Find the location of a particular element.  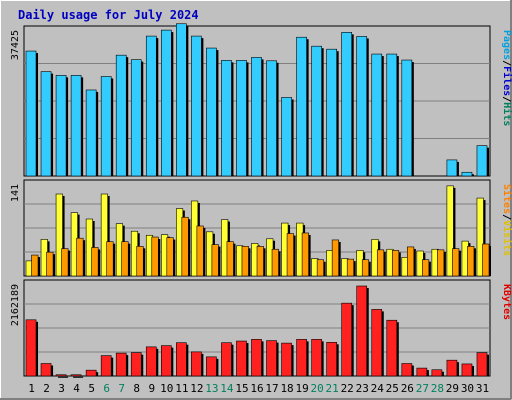

x-tick-label: 23 is located at coordinates (362, 388).